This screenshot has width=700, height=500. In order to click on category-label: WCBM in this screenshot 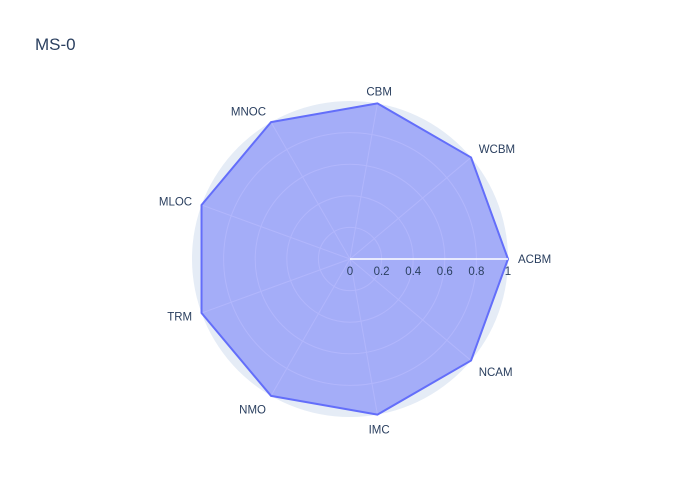, I will do `click(497, 150)`.